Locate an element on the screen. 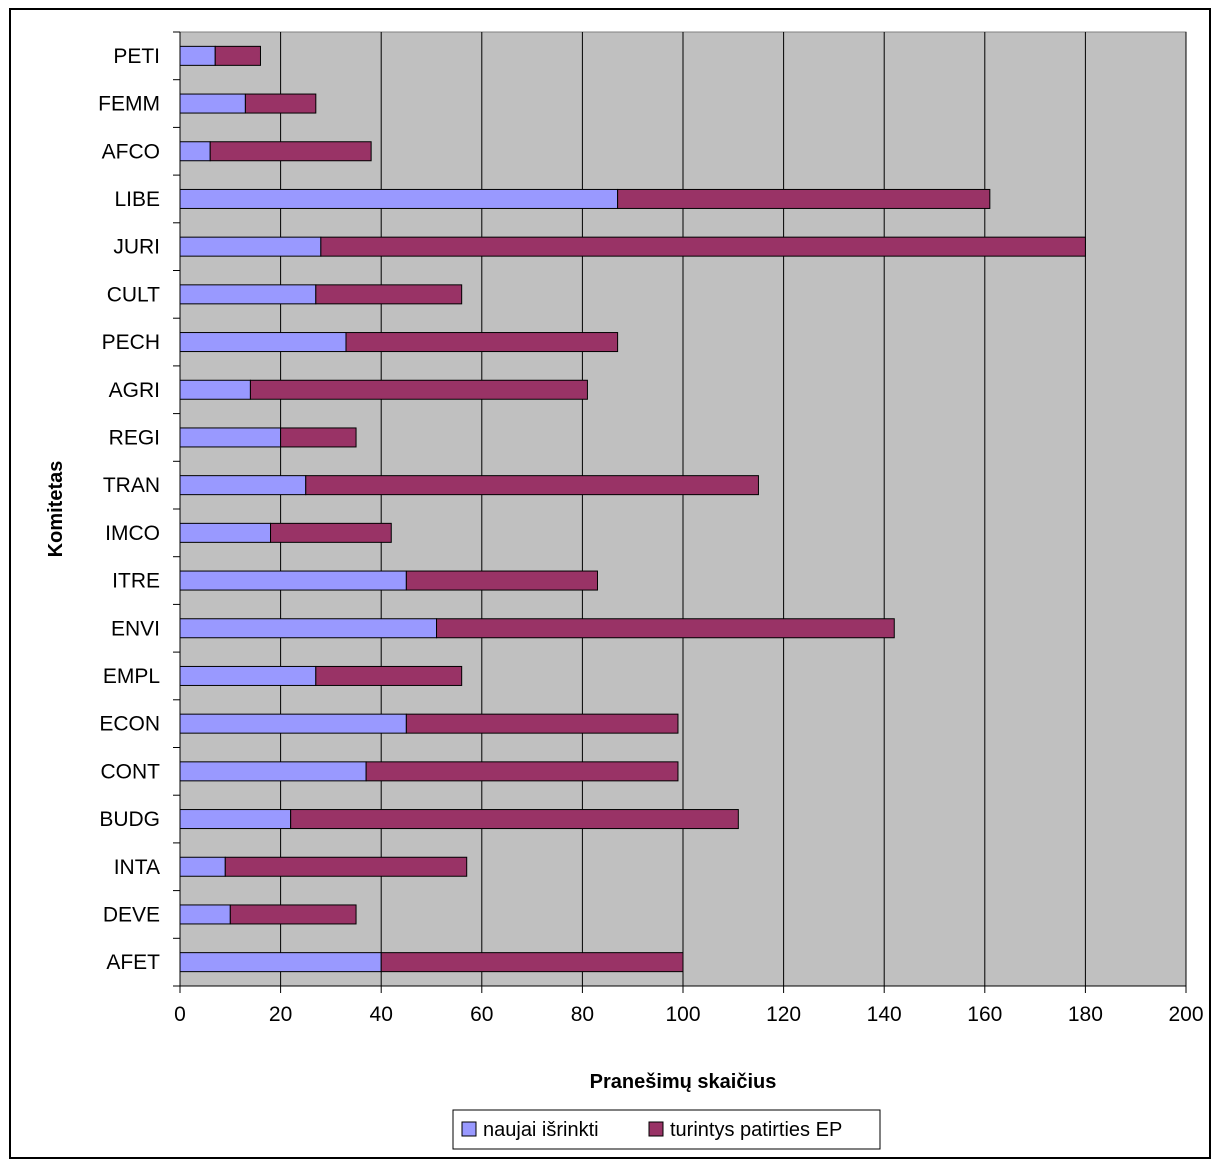  x-tick-label: 0 is located at coordinates (180, 1014).